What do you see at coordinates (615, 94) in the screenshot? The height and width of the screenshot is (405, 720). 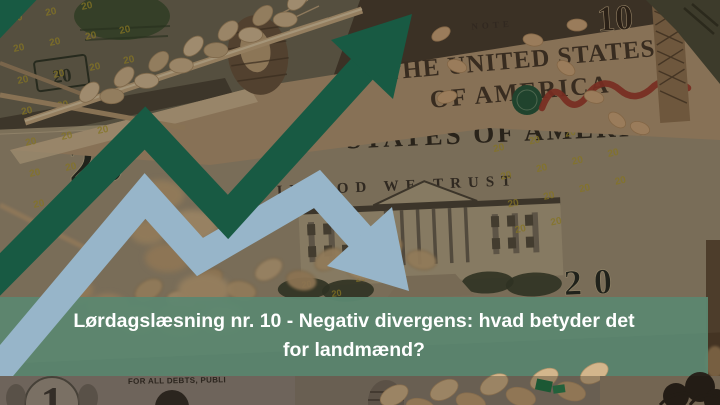 I see `red-signature-script` at bounding box center [615, 94].